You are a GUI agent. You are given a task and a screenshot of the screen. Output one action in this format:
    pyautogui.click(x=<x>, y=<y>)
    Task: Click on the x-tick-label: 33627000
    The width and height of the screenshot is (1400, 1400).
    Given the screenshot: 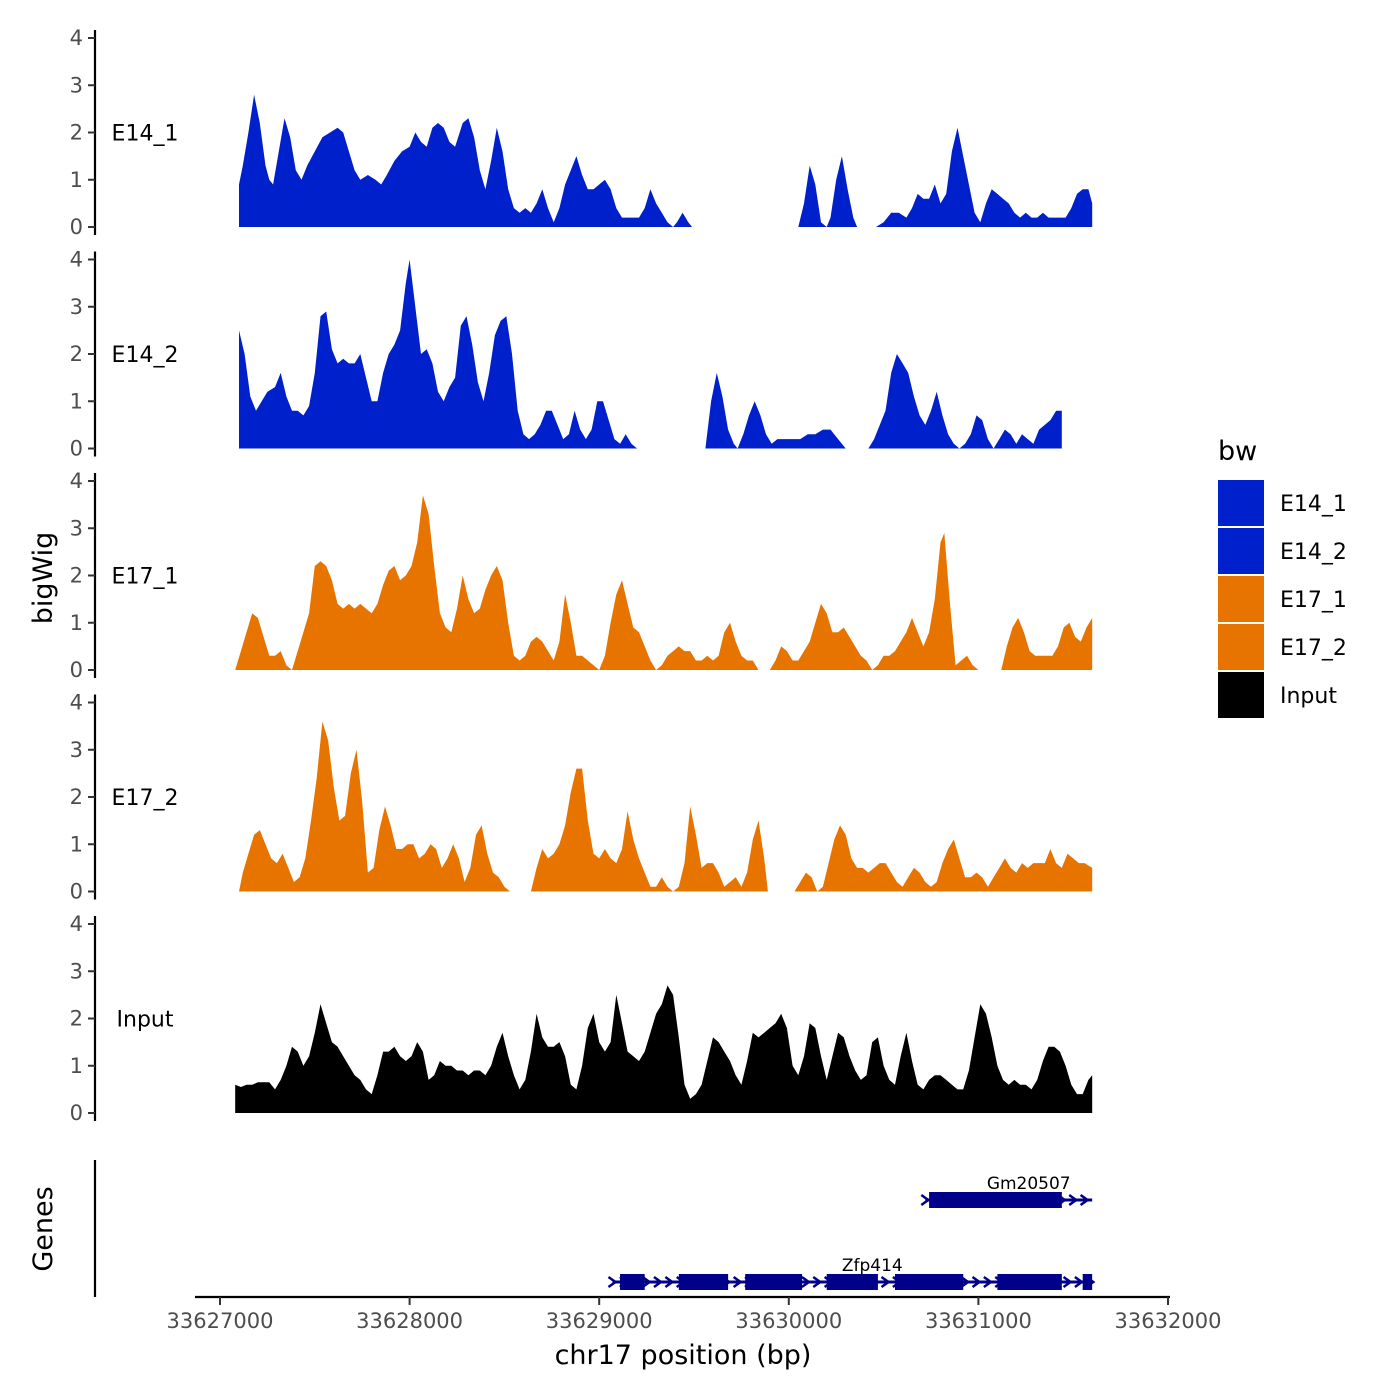 What is the action you would take?
    pyautogui.click(x=220, y=1321)
    